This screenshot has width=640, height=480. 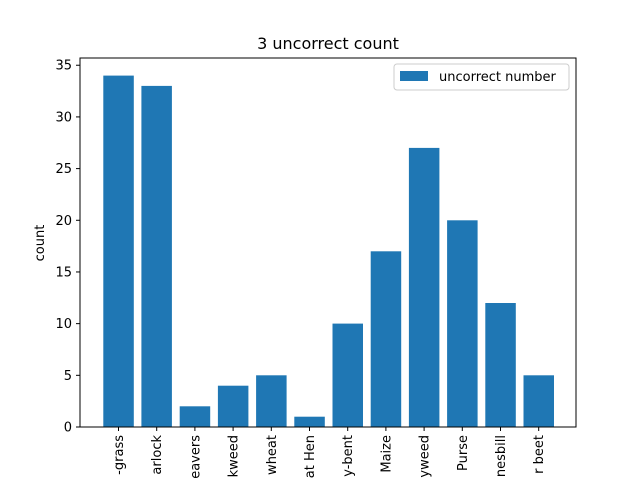 I want to click on legend: uncorrect number, so click(x=481, y=77).